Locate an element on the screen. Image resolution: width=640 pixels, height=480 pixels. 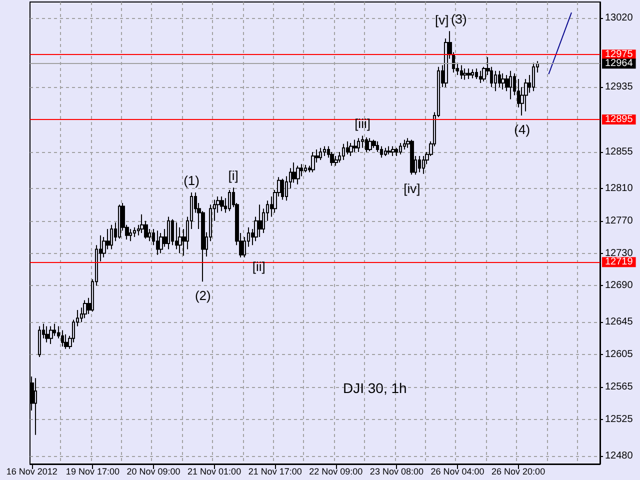
annotation: [iv] is located at coordinates (412, 188).